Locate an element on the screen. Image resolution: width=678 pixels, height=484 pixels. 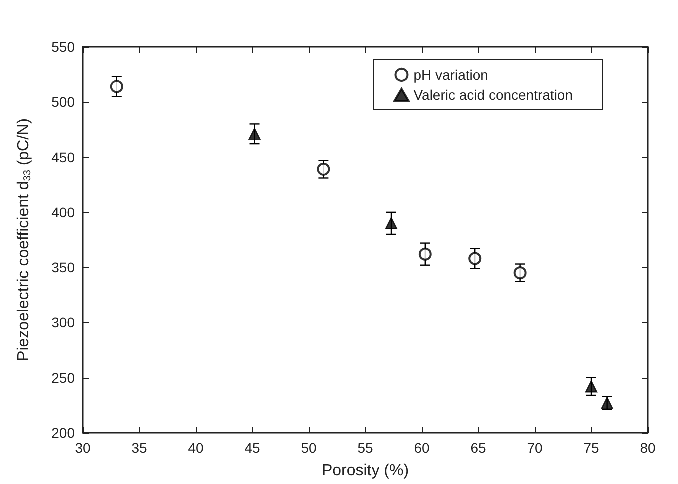
x-tick-label: 80 is located at coordinates (648, 448).